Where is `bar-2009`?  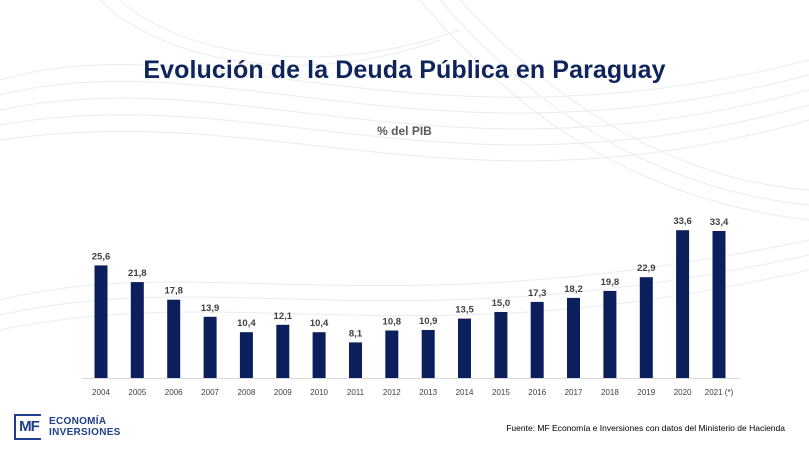
bar-2009 is located at coordinates (283, 351).